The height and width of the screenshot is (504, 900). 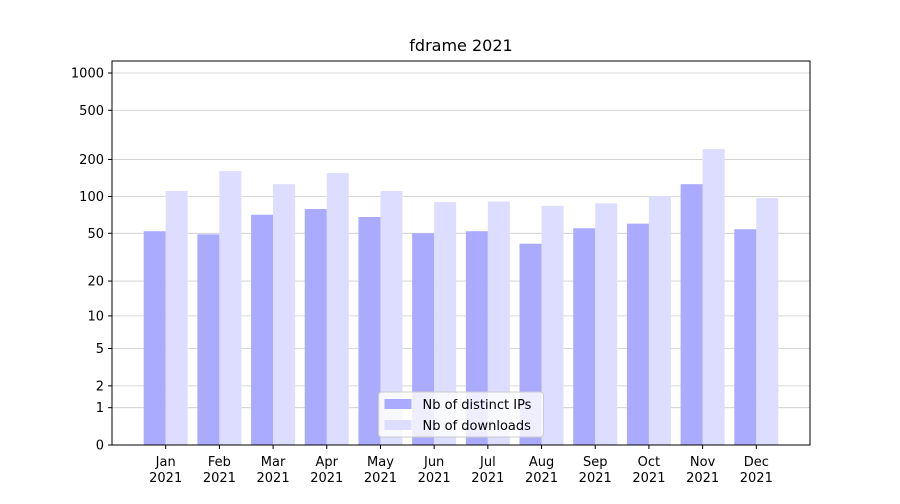 What do you see at coordinates (461, 414) in the screenshot?
I see `legend-box` at bounding box center [461, 414].